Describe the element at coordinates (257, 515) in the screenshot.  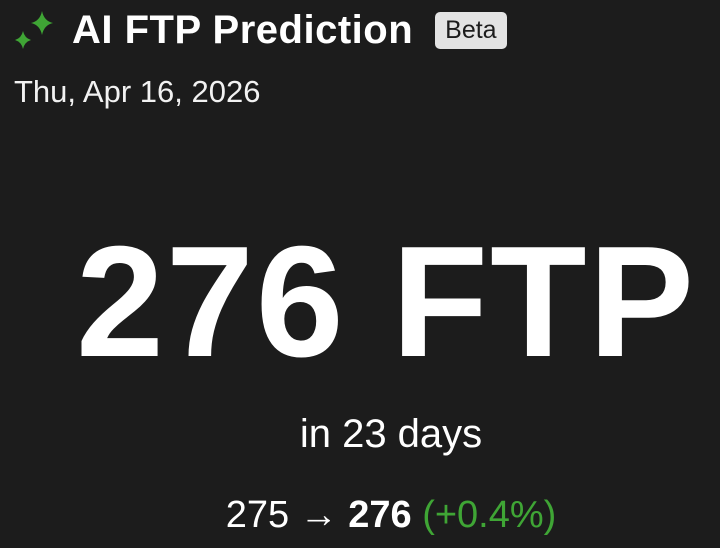
I see `current-ftp: 275` at that location.